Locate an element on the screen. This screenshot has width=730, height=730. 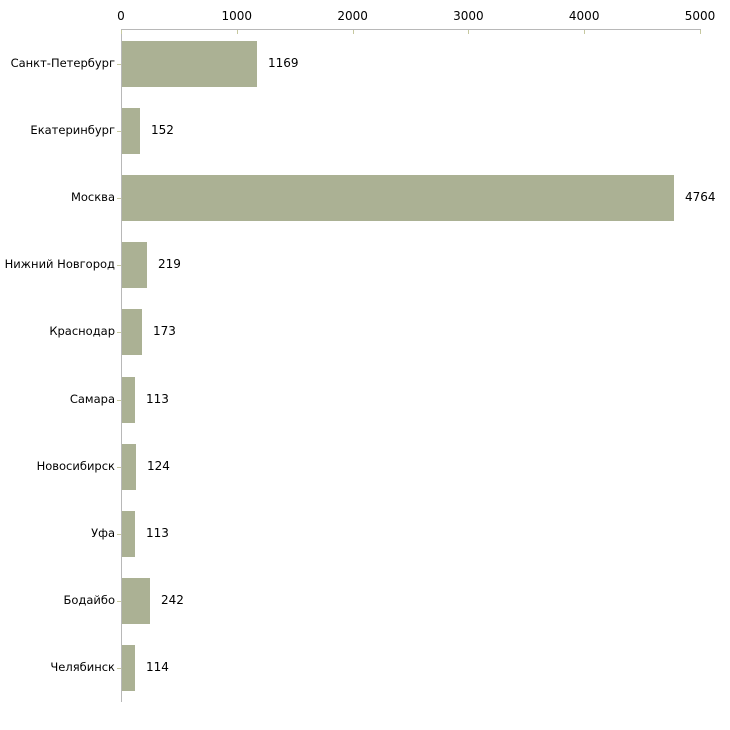
category-label: Уфа is located at coordinates (103, 533).